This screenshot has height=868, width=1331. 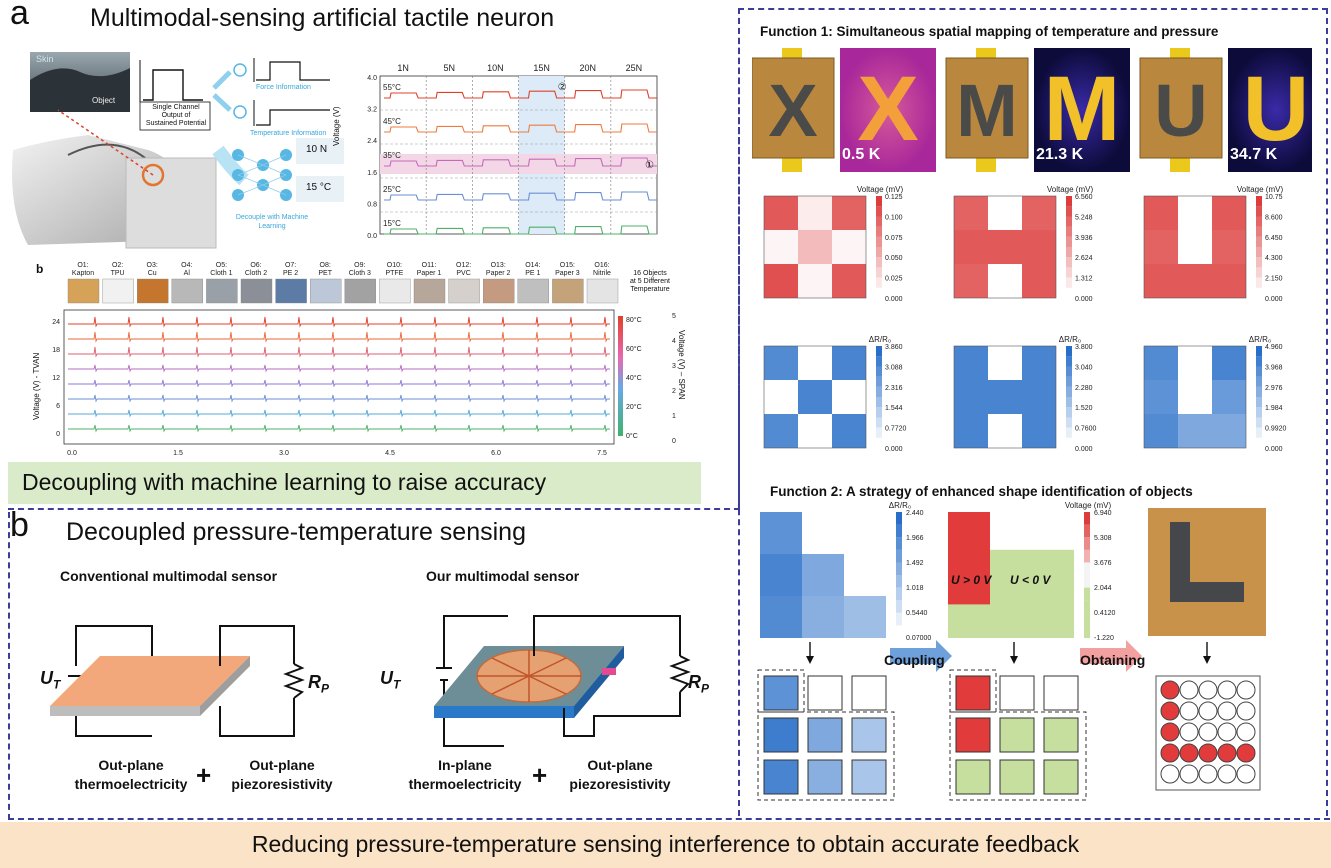 I want to click on heatmap-tick: 0.075, so click(x=894, y=238).